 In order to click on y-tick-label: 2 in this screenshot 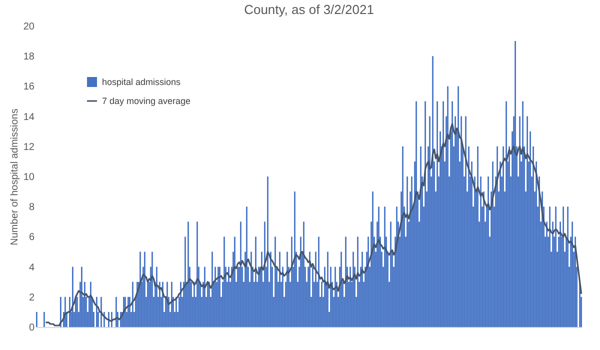, I will do `click(31, 298)`.